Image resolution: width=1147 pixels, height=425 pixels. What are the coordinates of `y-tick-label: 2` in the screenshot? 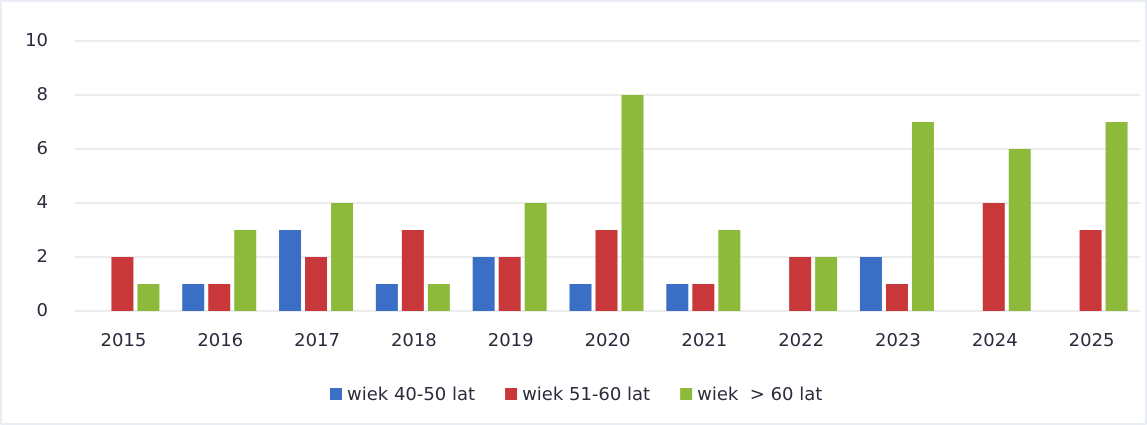 It's located at (42, 256).